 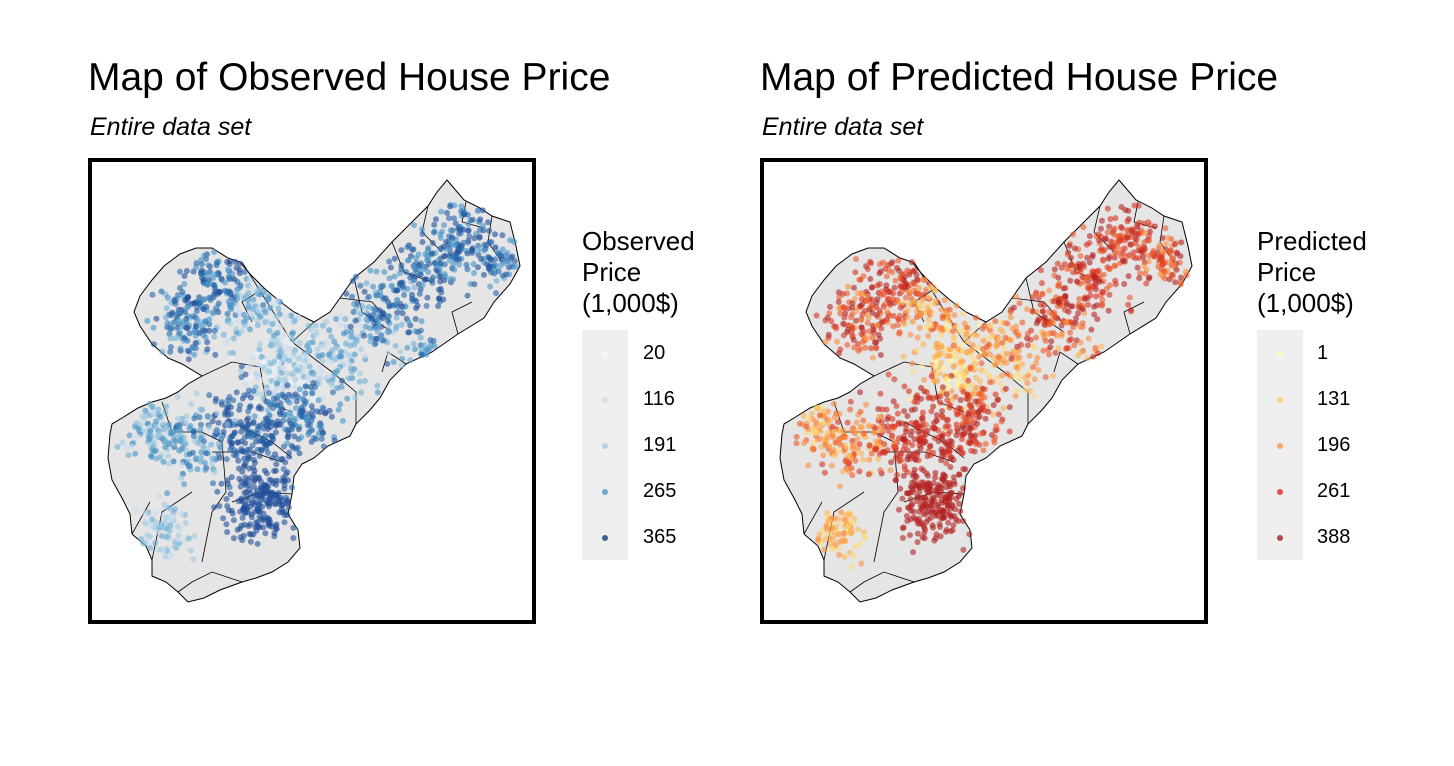 I want to click on observed-legend-label-2: 191, so click(x=660, y=445).